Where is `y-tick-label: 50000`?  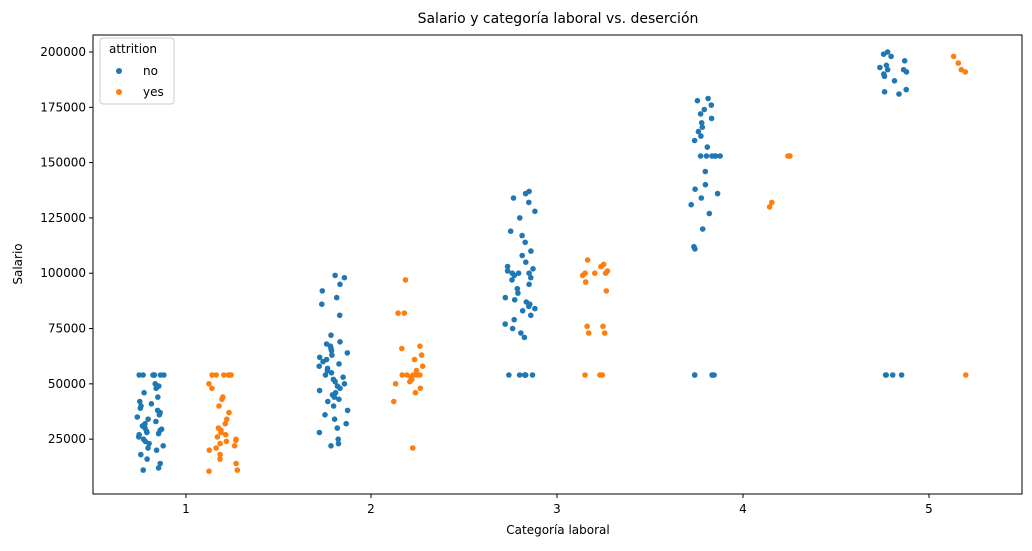
y-tick-label: 50000 is located at coordinates (67, 384).